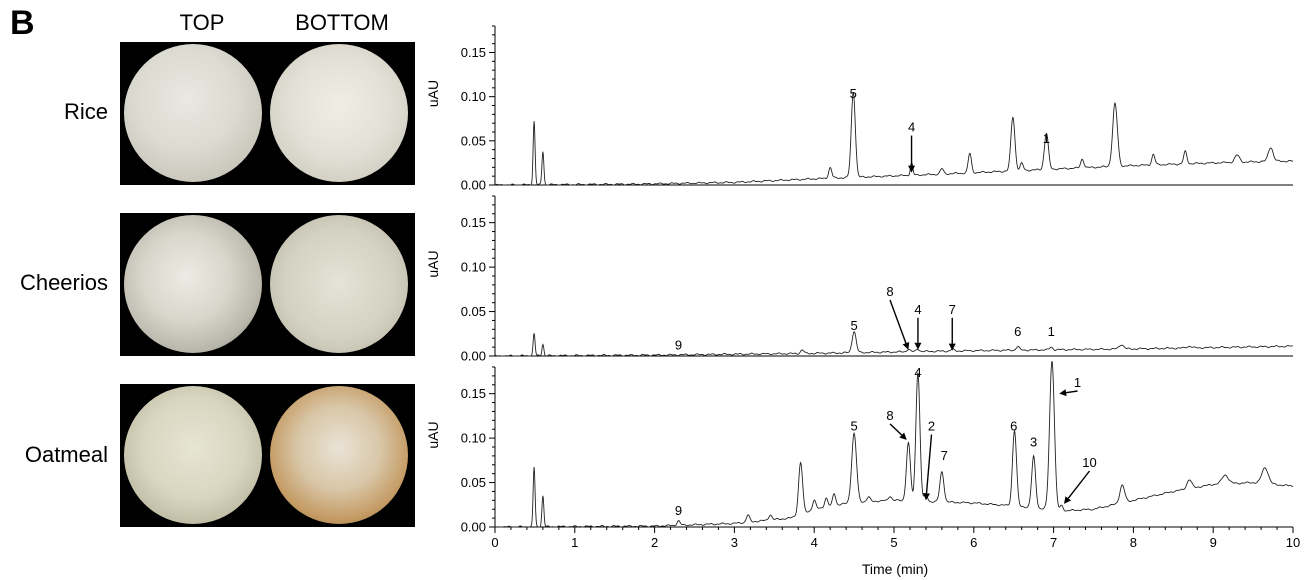 Image resolution: width=1304 pixels, height=580 pixels. I want to click on dish-rice-top, so click(193, 113).